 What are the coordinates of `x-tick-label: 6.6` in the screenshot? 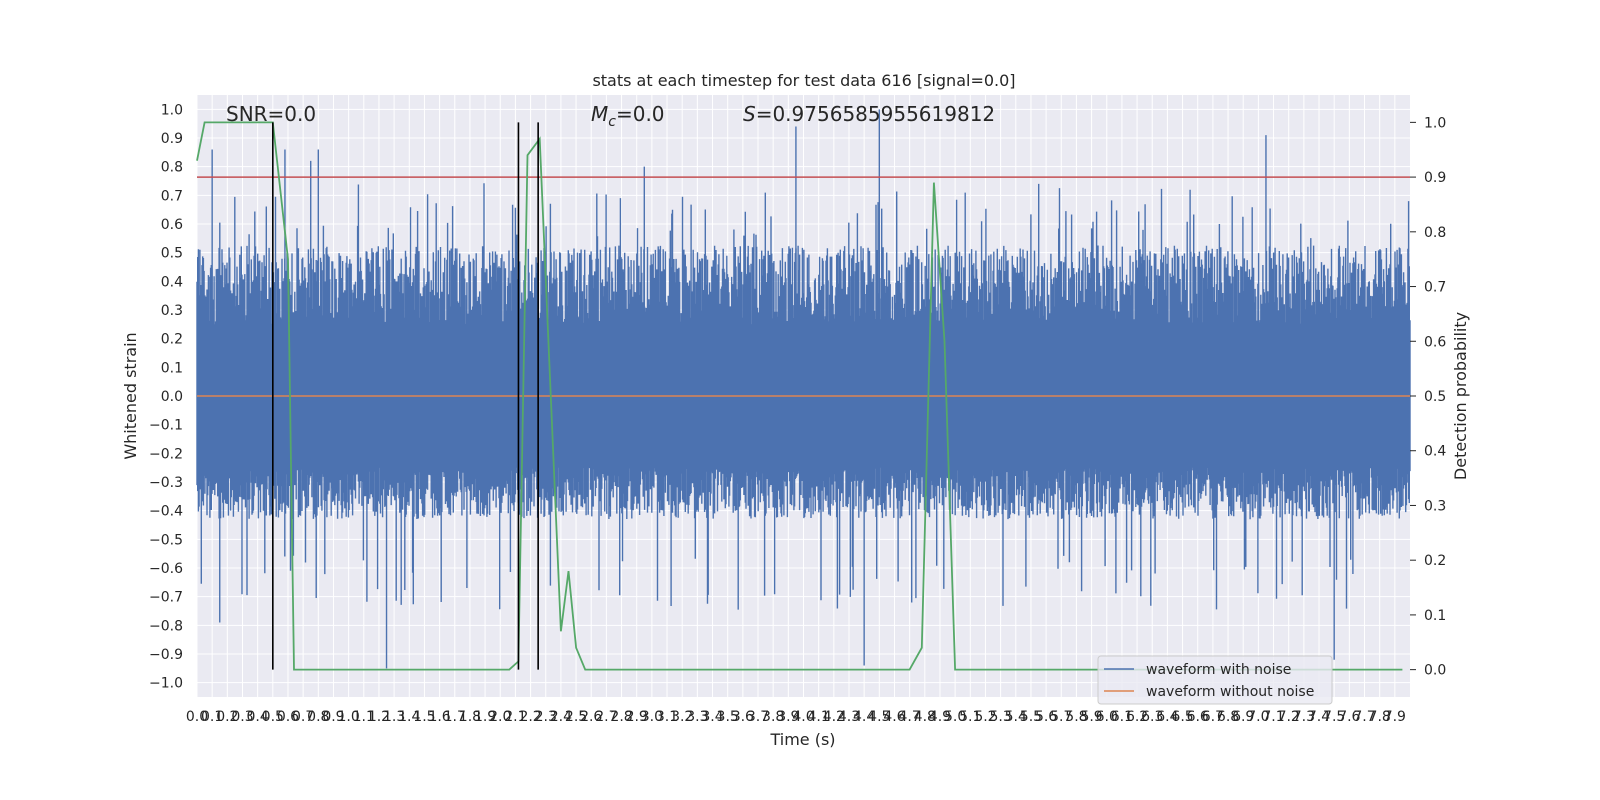 It's located at (1198, 717).